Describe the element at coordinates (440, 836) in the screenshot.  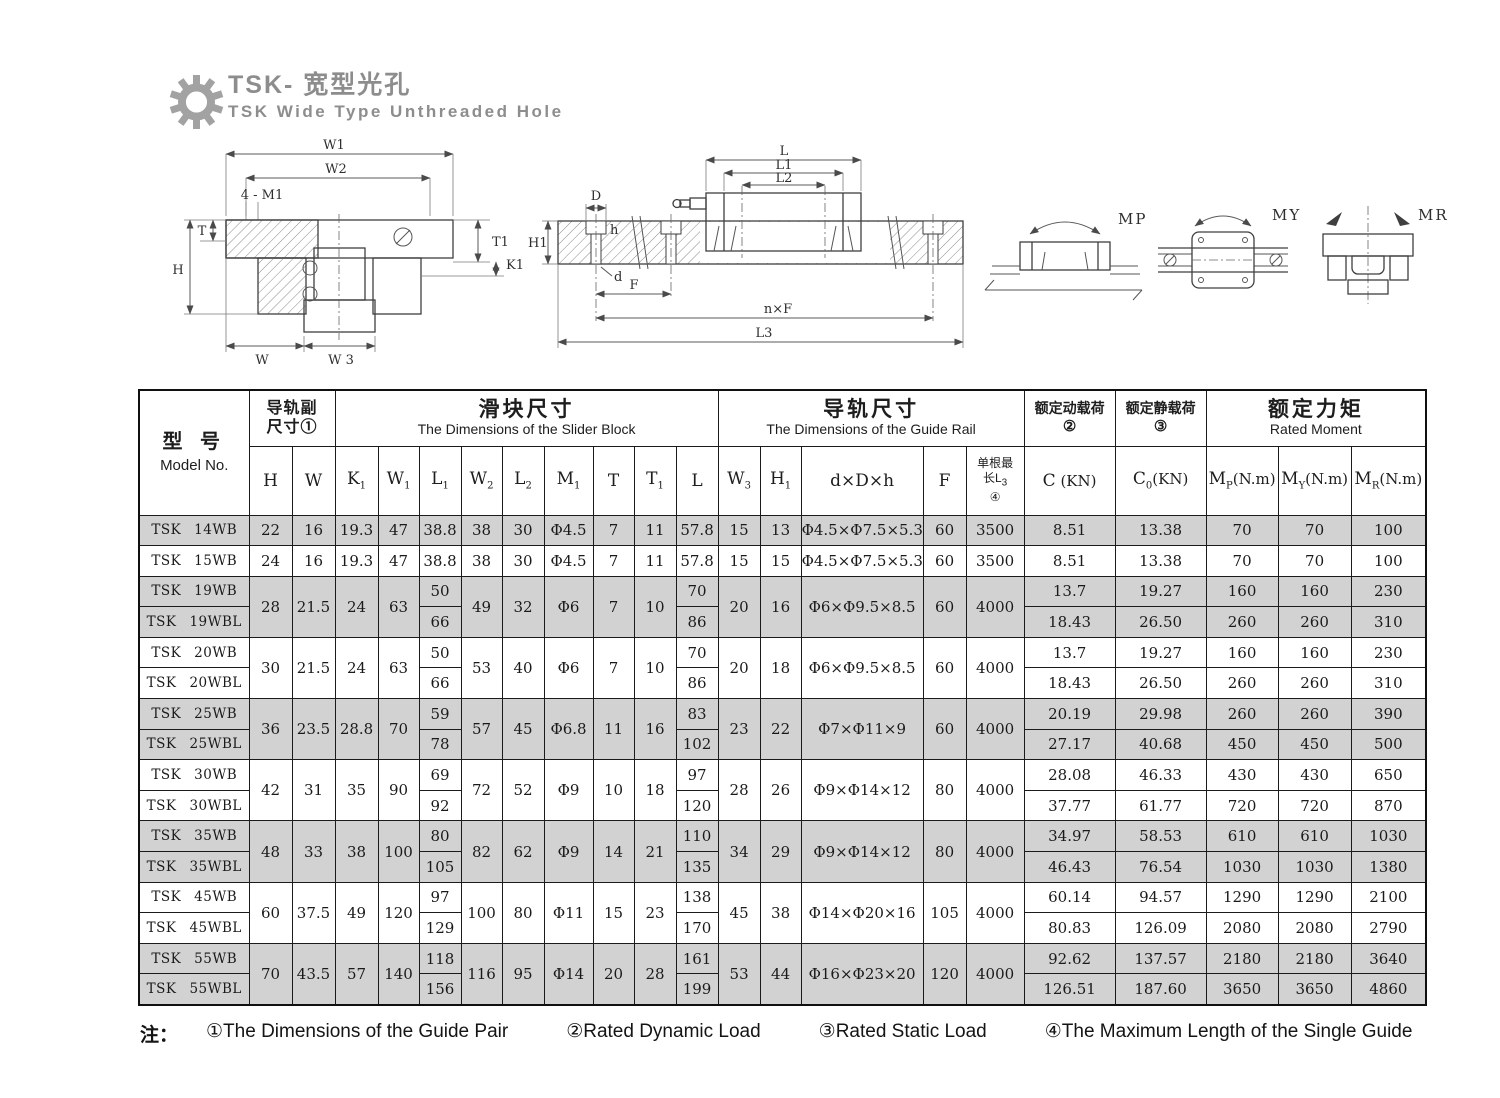
I see `cell-L1: 80` at that location.